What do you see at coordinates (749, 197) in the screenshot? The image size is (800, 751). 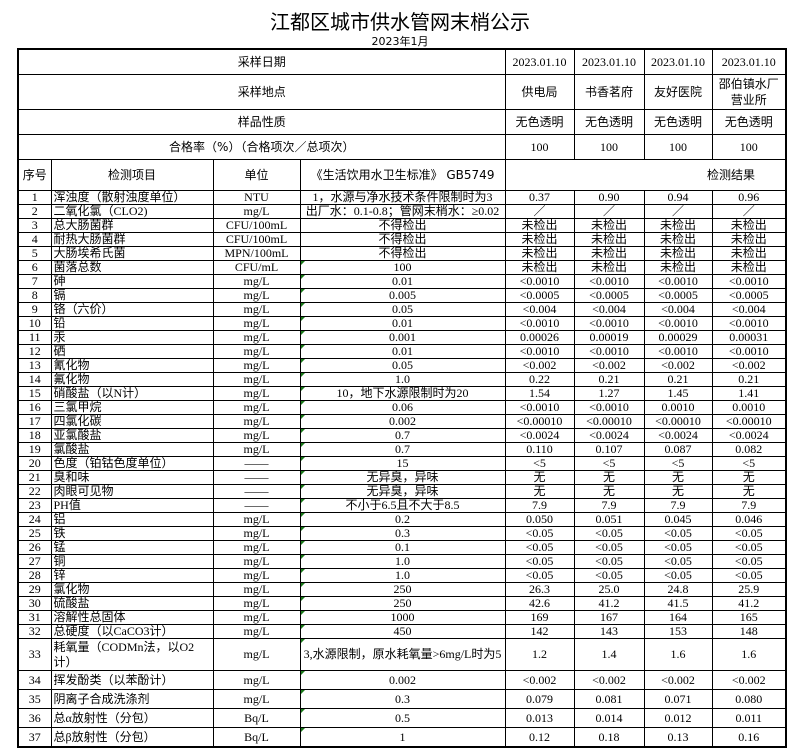 I see `result-cell: 0.96` at bounding box center [749, 197].